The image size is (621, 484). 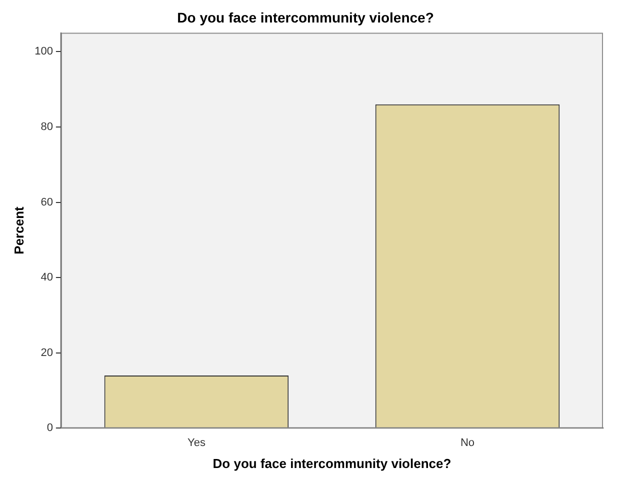 I want to click on x-tick-label: Yes, so click(x=196, y=442).